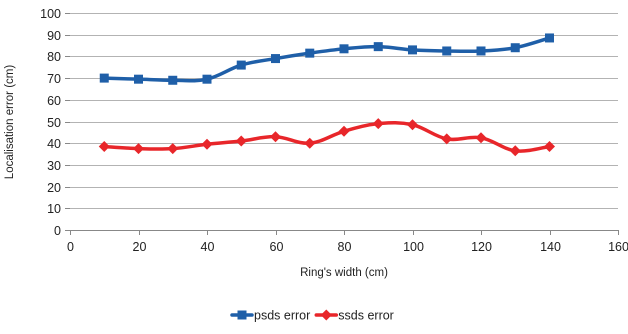 Image resolution: width=628 pixels, height=334 pixels. I want to click on series-psds-error, so click(326, 59).